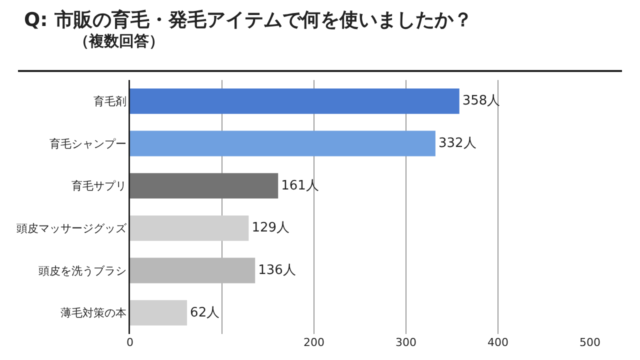 The height and width of the screenshot is (360, 640). I want to click on chart-title: Q: 市販の育毛・発毛アイテムで何を使いましたか？, so click(249, 20).